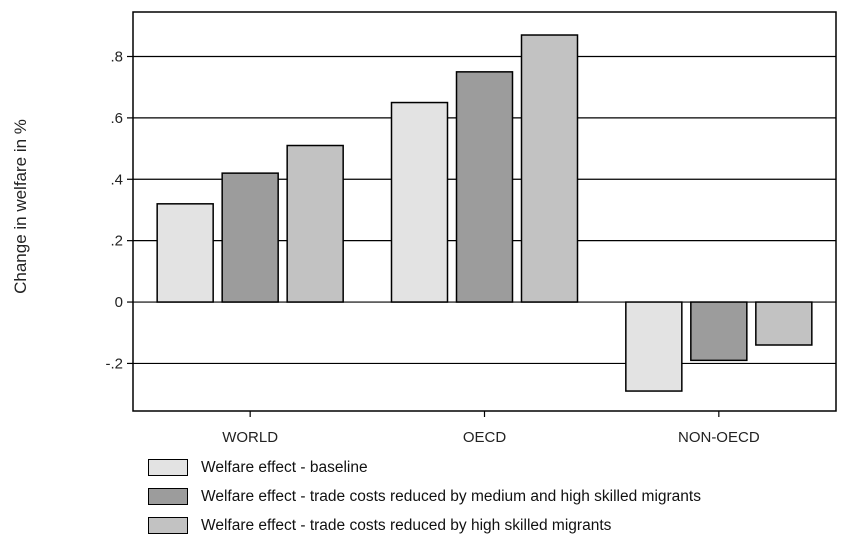  Describe the element at coordinates (491, 428) in the screenshot. I see `x-axis: WORLD OECD NON-OECD` at that location.